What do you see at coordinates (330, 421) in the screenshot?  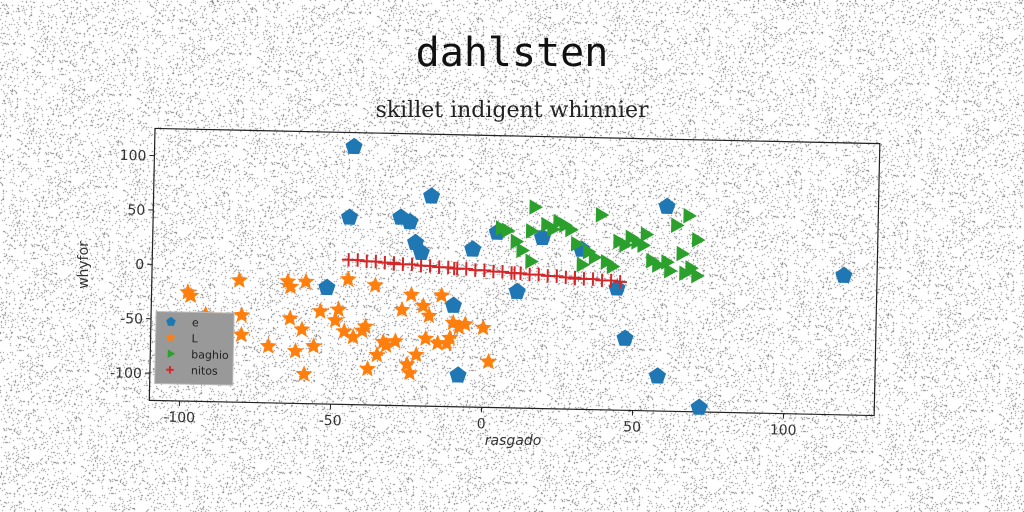 I see `x-tick-label: -50` at bounding box center [330, 421].